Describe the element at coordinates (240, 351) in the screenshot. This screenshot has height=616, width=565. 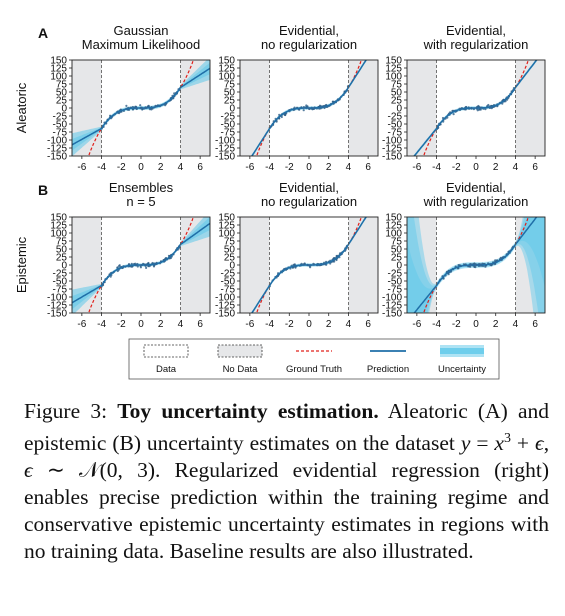
I see `legend-swatch-nodata` at that location.